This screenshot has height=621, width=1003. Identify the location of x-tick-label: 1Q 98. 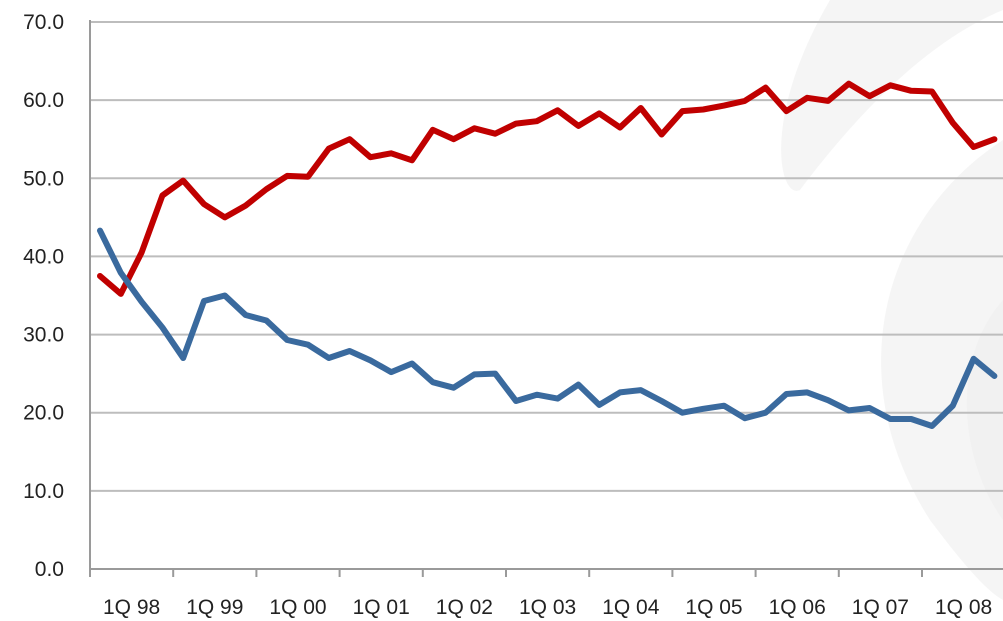
(131, 607).